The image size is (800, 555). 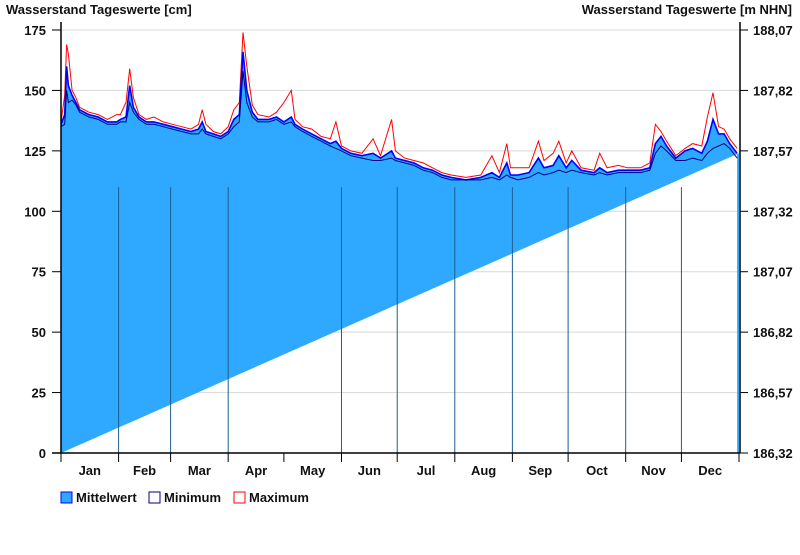 I want to click on month-label-dec: Dec, so click(x=710, y=470).